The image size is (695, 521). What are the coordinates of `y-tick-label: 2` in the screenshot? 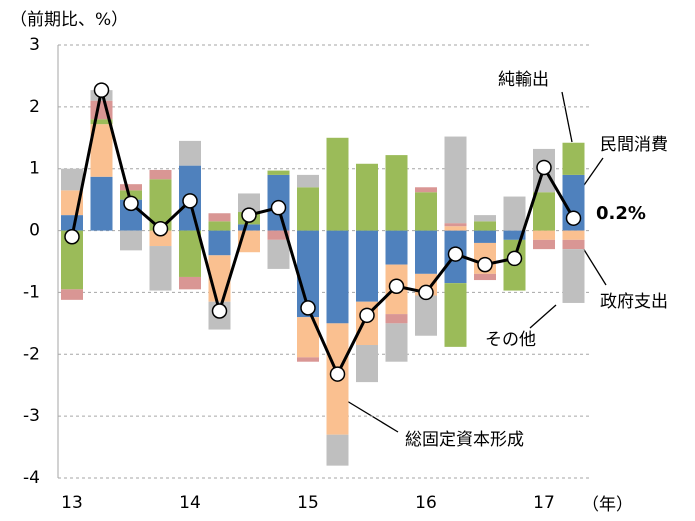 It's located at (34, 107).